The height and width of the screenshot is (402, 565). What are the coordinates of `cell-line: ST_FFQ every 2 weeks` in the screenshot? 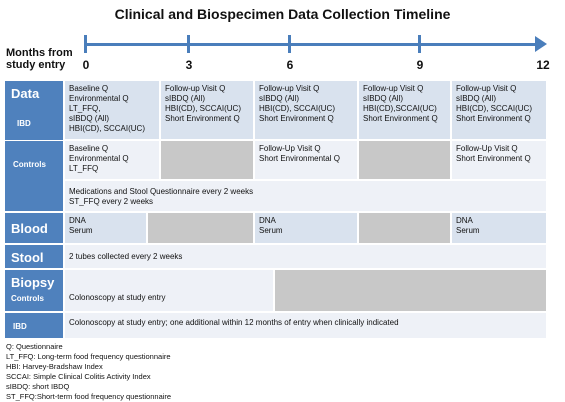 It's located at (111, 201).